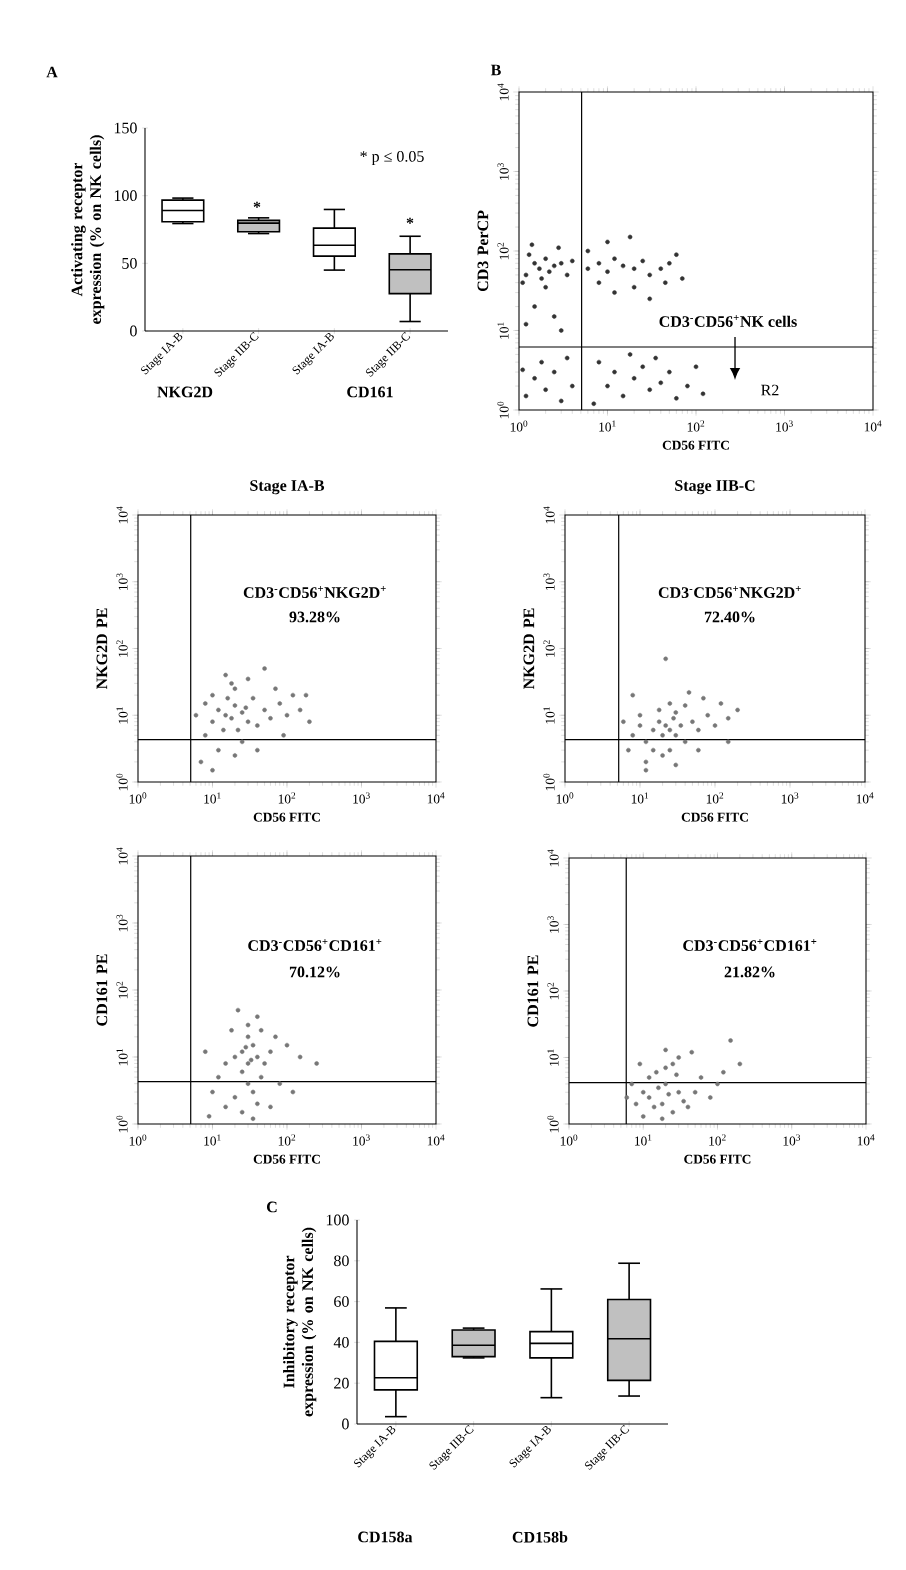 The width and height of the screenshot is (906, 1570). Describe the element at coordinates (749, 972) in the screenshot. I see `annotation: 21.82%` at that location.